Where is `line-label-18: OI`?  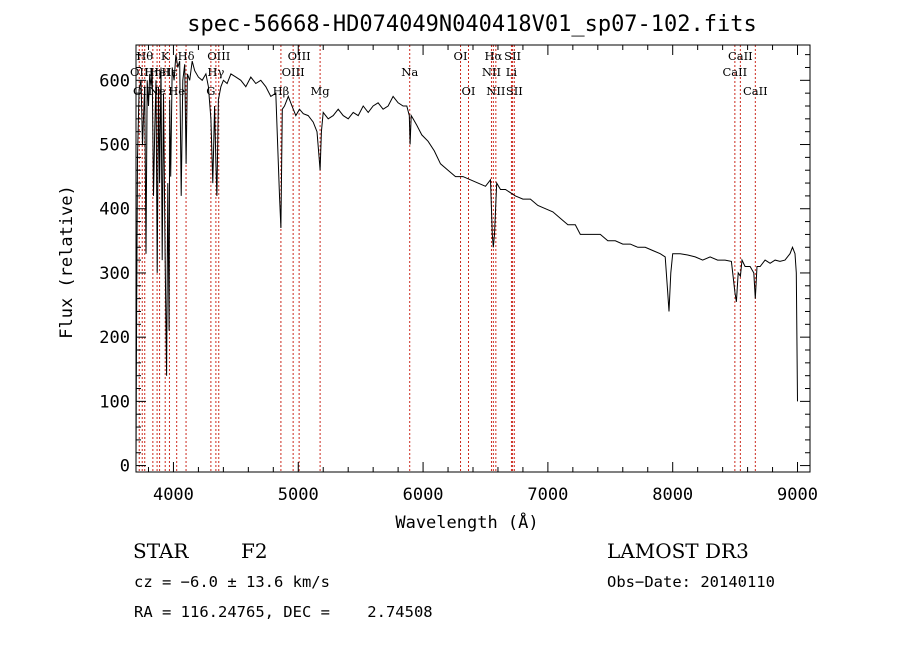
line-label-18: OI is located at coordinates (461, 56).